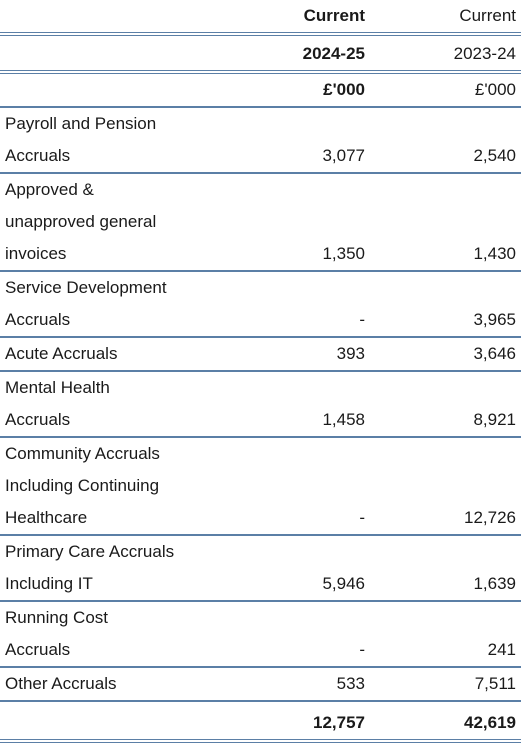 The image size is (521, 743). I want to click on header-current-unit: £'000, so click(284, 90).